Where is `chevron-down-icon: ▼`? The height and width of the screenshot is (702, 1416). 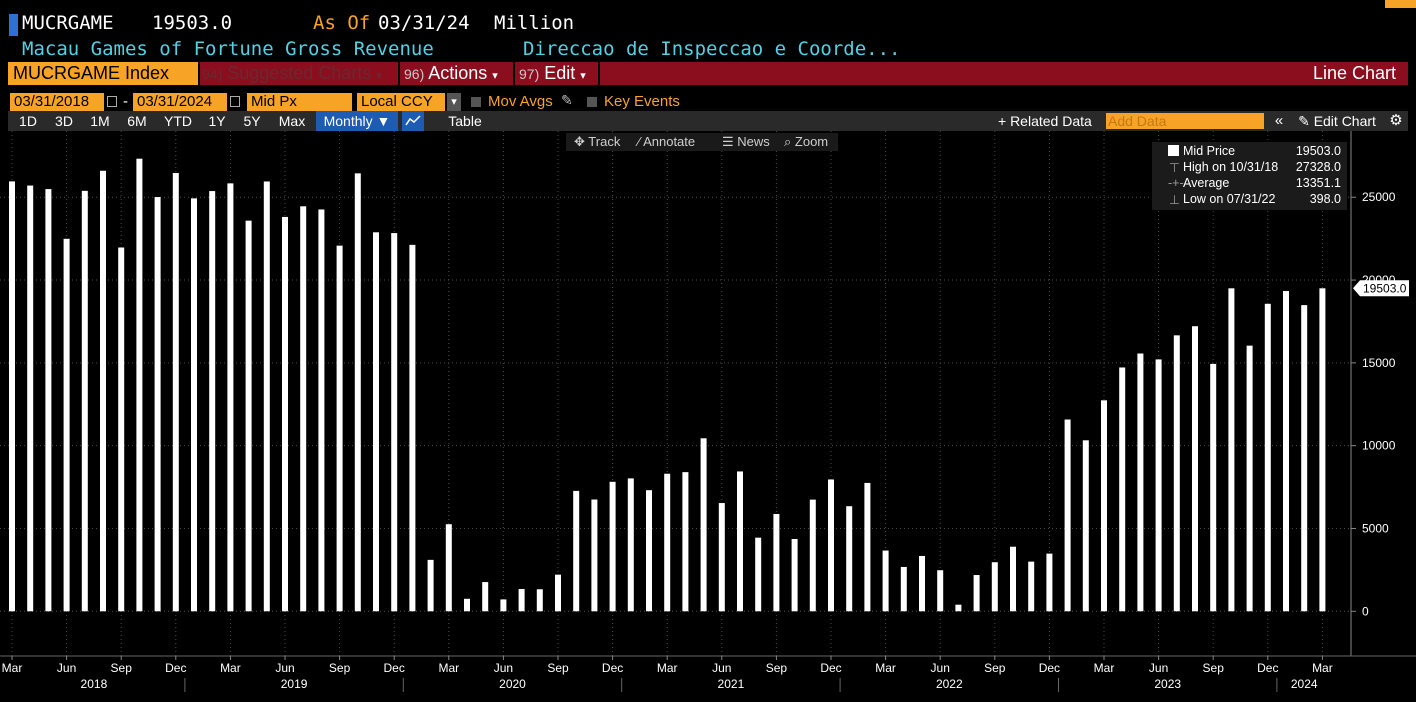
chevron-down-icon: ▼ is located at coordinates (383, 121).